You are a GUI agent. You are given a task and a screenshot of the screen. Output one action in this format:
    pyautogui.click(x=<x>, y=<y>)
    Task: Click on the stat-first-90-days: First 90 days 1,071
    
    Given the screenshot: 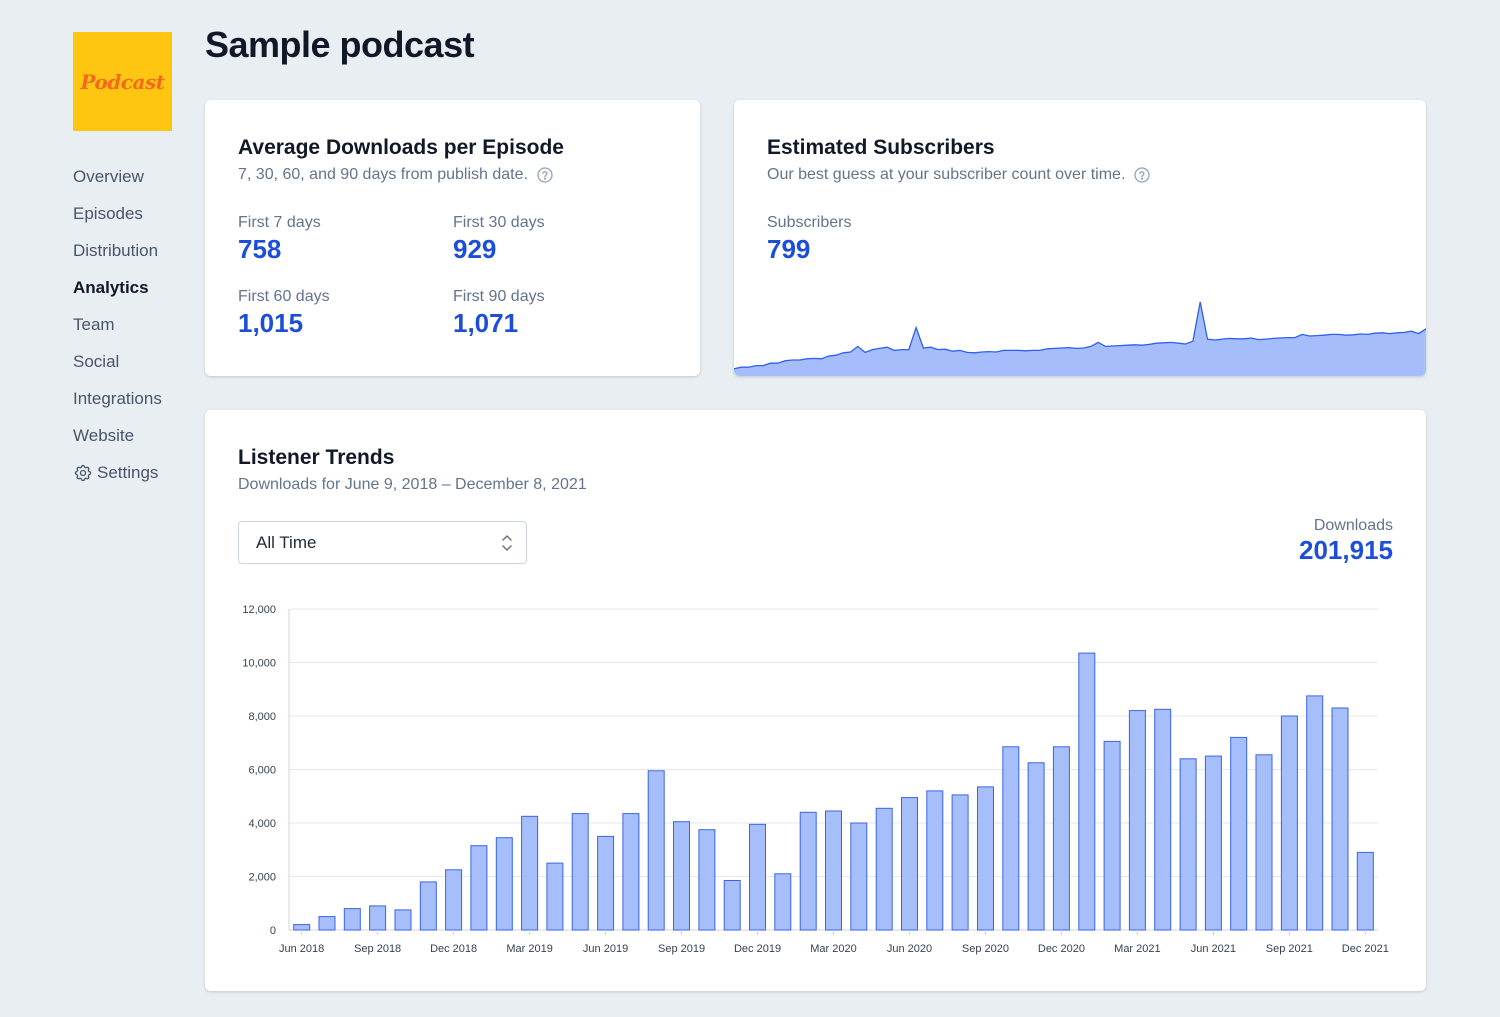 What is the action you would take?
    pyautogui.click(x=499, y=313)
    